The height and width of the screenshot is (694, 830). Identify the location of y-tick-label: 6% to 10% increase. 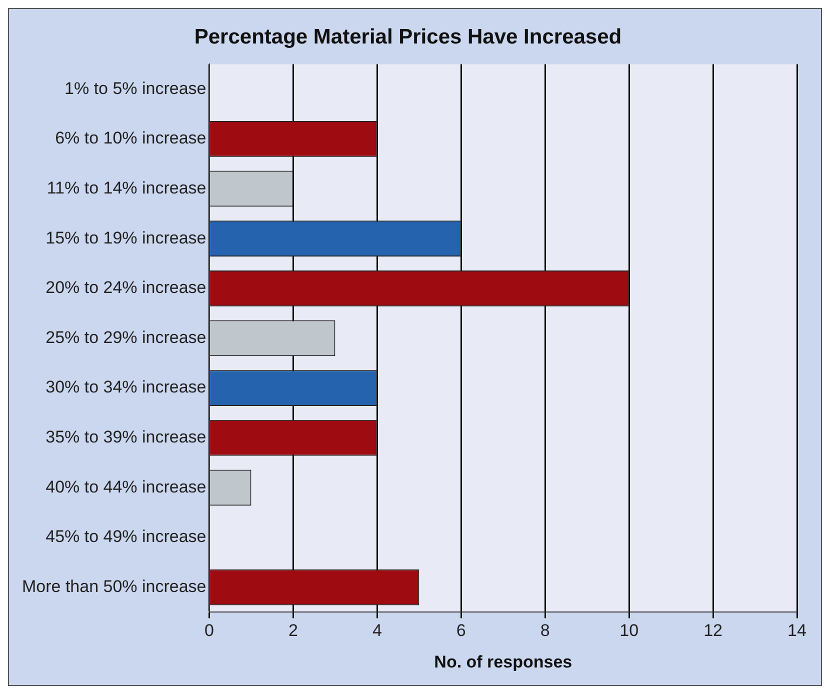
(130, 138).